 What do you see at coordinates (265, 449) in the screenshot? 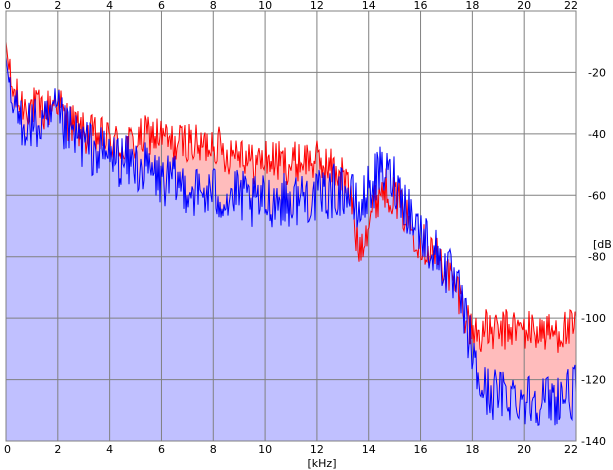
I see `x-tick-label-bottom: 10` at bounding box center [265, 449].